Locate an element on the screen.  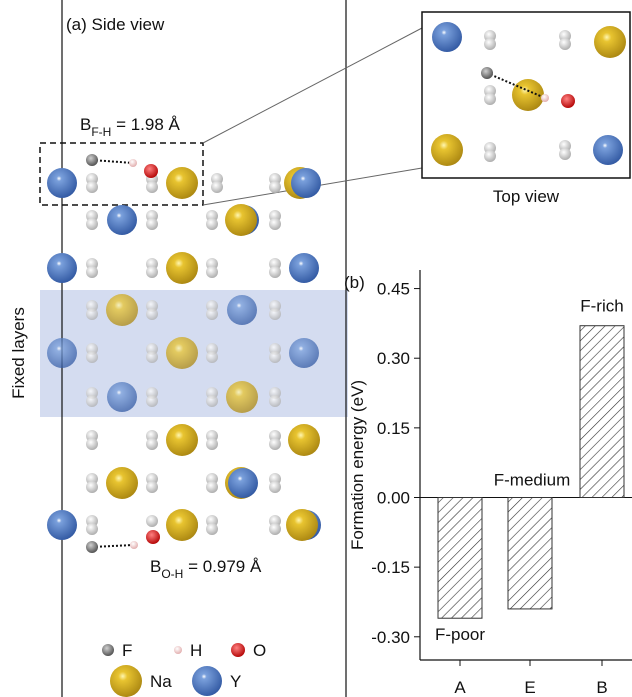
top-view-title: Top view is located at coordinates (526, 196).